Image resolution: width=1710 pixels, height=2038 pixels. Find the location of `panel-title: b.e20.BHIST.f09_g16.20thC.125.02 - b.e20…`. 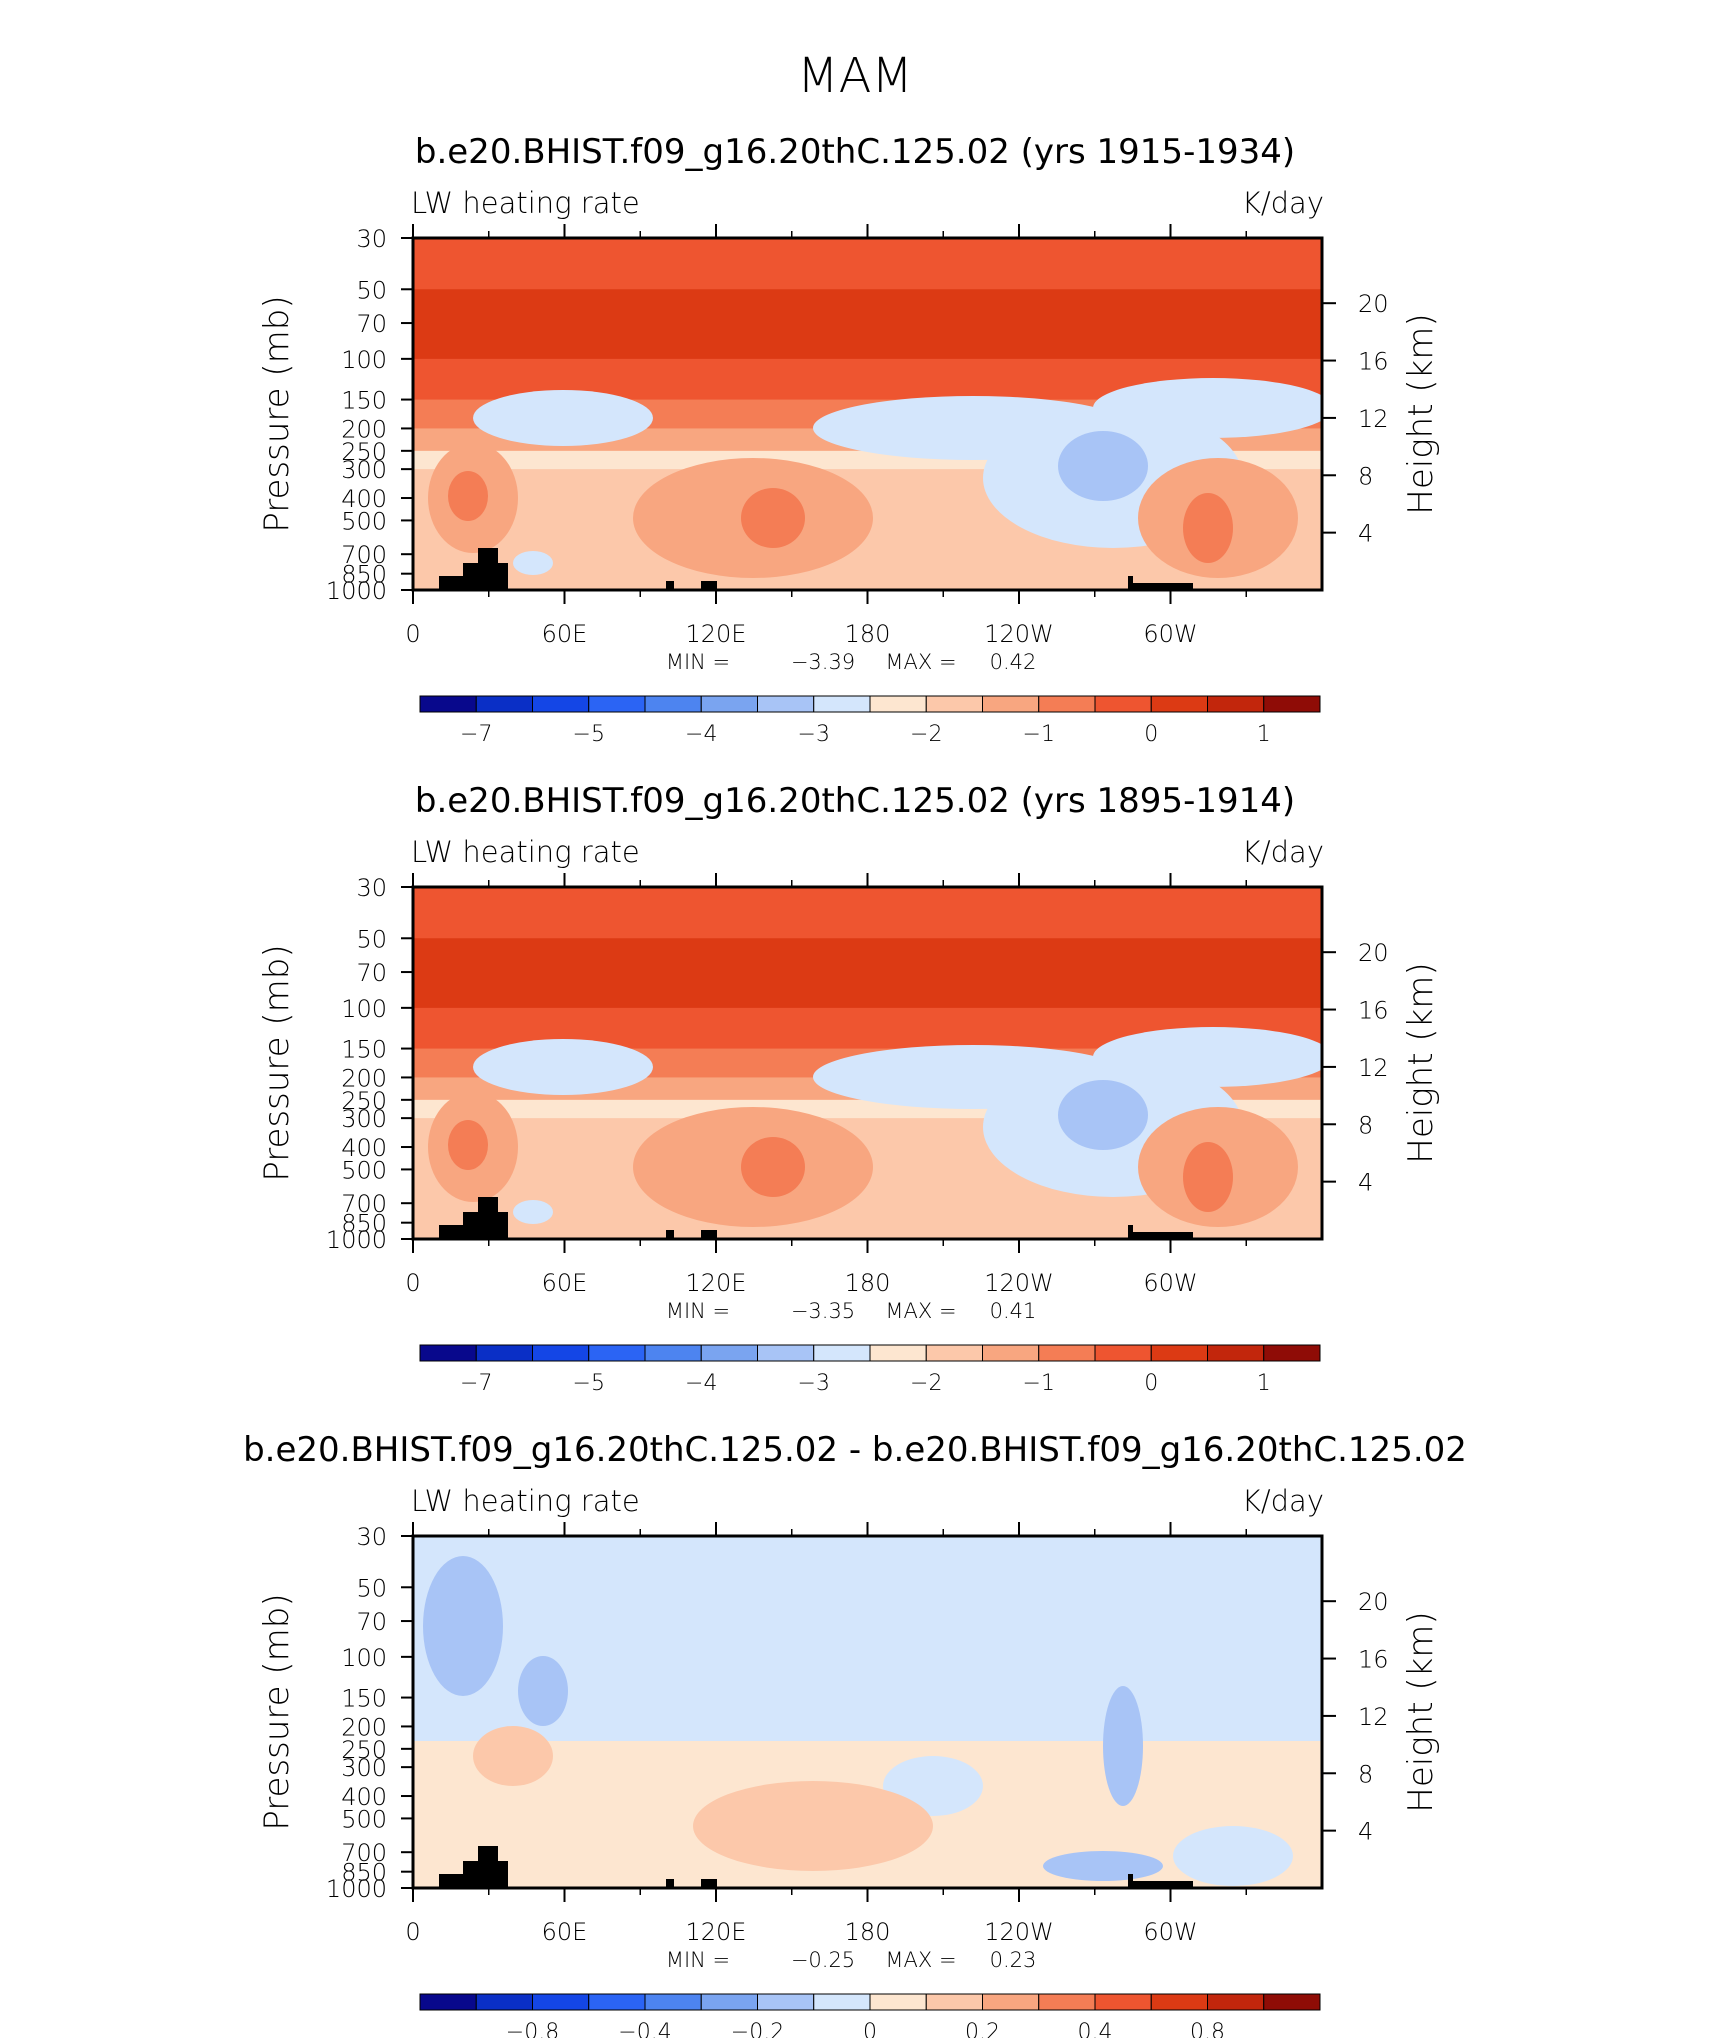

panel-title: b.e20.BHIST.f09_g16.20thC.125.02 - b.e20… is located at coordinates (855, 1450).